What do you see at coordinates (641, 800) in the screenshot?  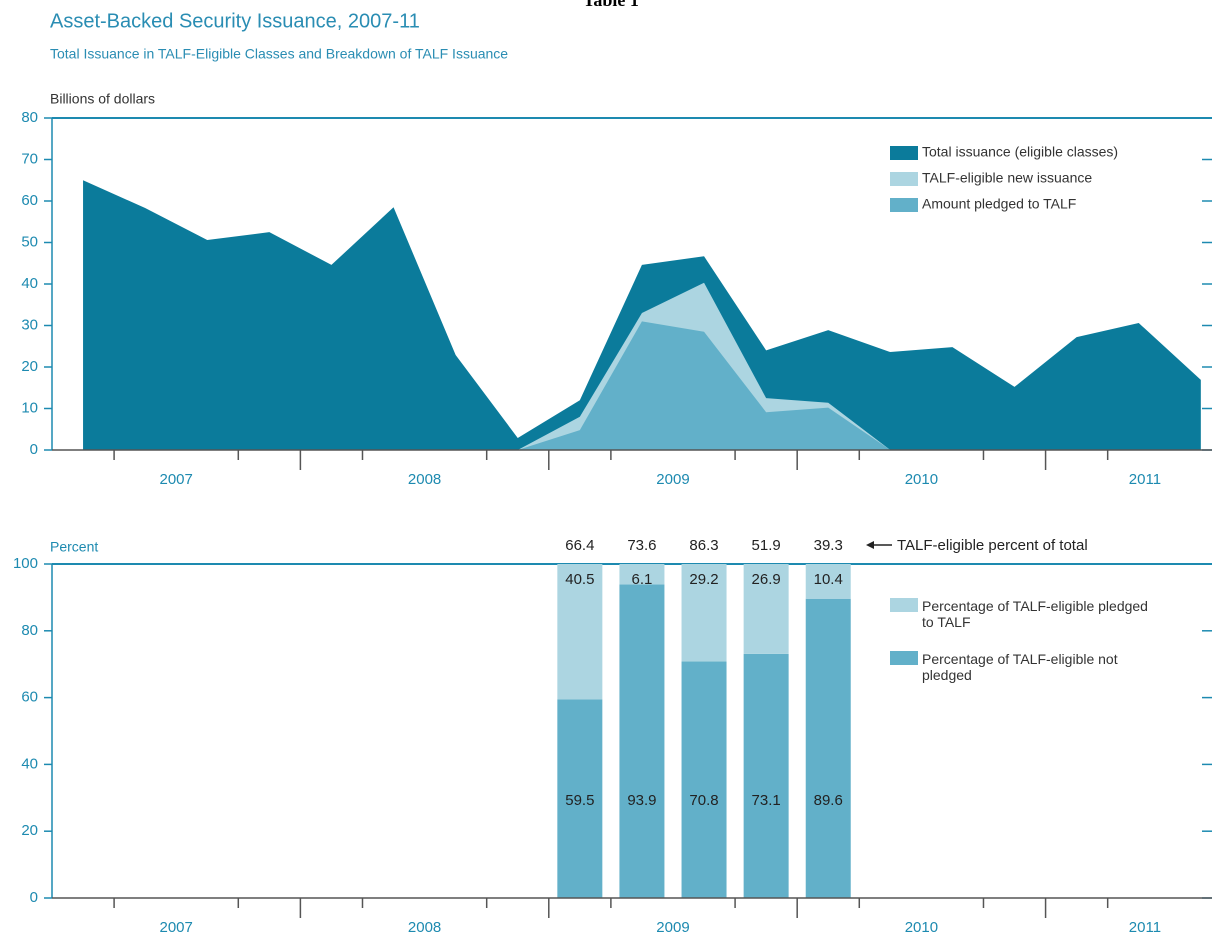 I see `data-label: 93.9` at bounding box center [641, 800].